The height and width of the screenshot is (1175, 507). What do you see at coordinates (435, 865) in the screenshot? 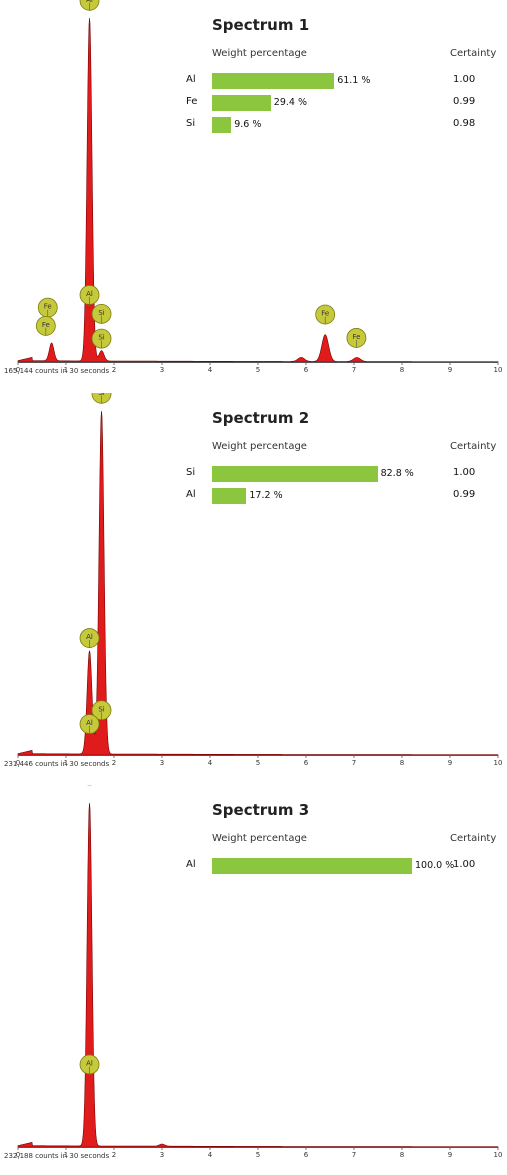
I see `weight-value: 100.0 %` at bounding box center [435, 865].